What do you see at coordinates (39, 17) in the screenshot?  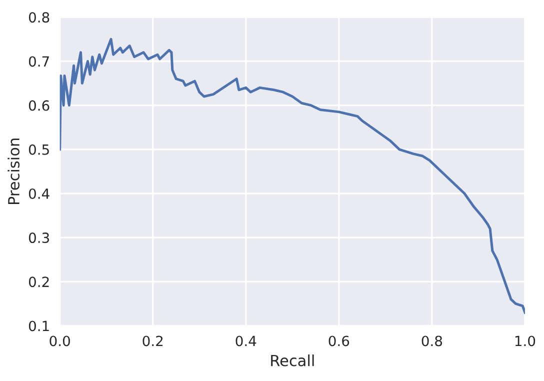 I see `y-tick-label: 0.8` at bounding box center [39, 17].